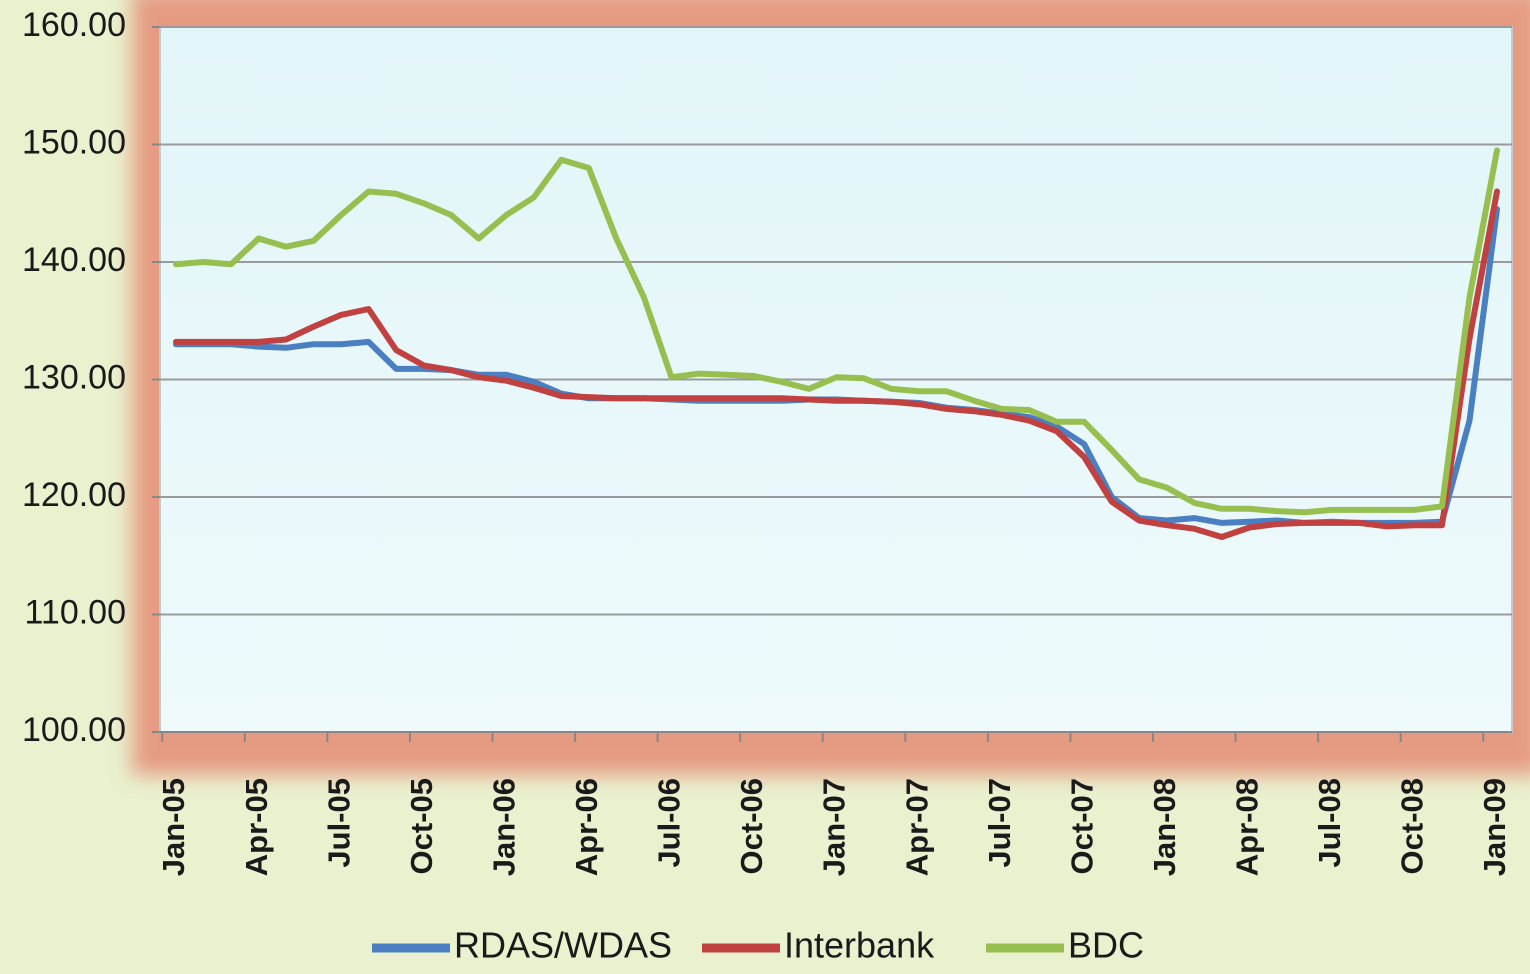 This screenshot has height=974, width=1530. What do you see at coordinates (563, 945) in the screenshot?
I see `legend-label: RDAS/WDAS` at bounding box center [563, 945].